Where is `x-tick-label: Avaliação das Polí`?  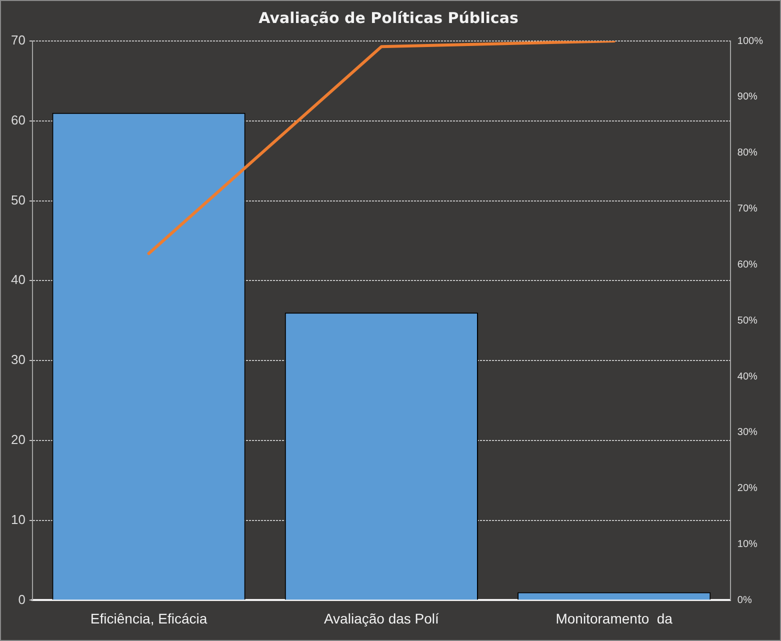
x-tick-label: Avaliação das Polí is located at coordinates (382, 618).